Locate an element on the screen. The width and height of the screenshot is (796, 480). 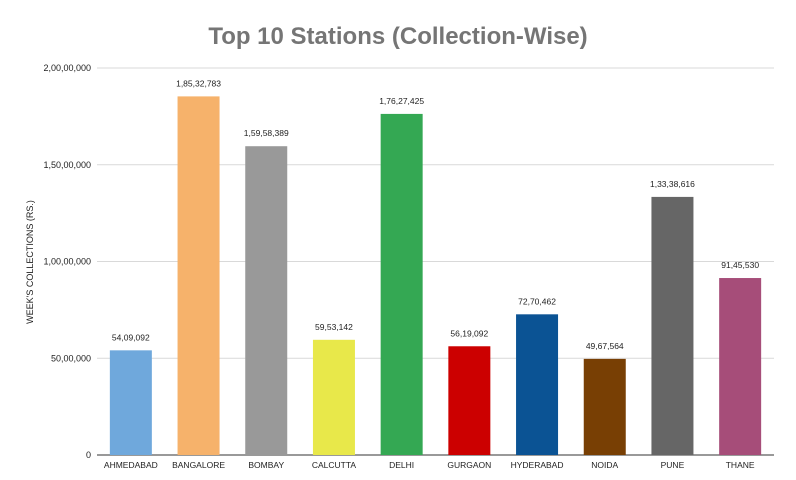
data-label: 1,59,58,389 is located at coordinates (266, 133).